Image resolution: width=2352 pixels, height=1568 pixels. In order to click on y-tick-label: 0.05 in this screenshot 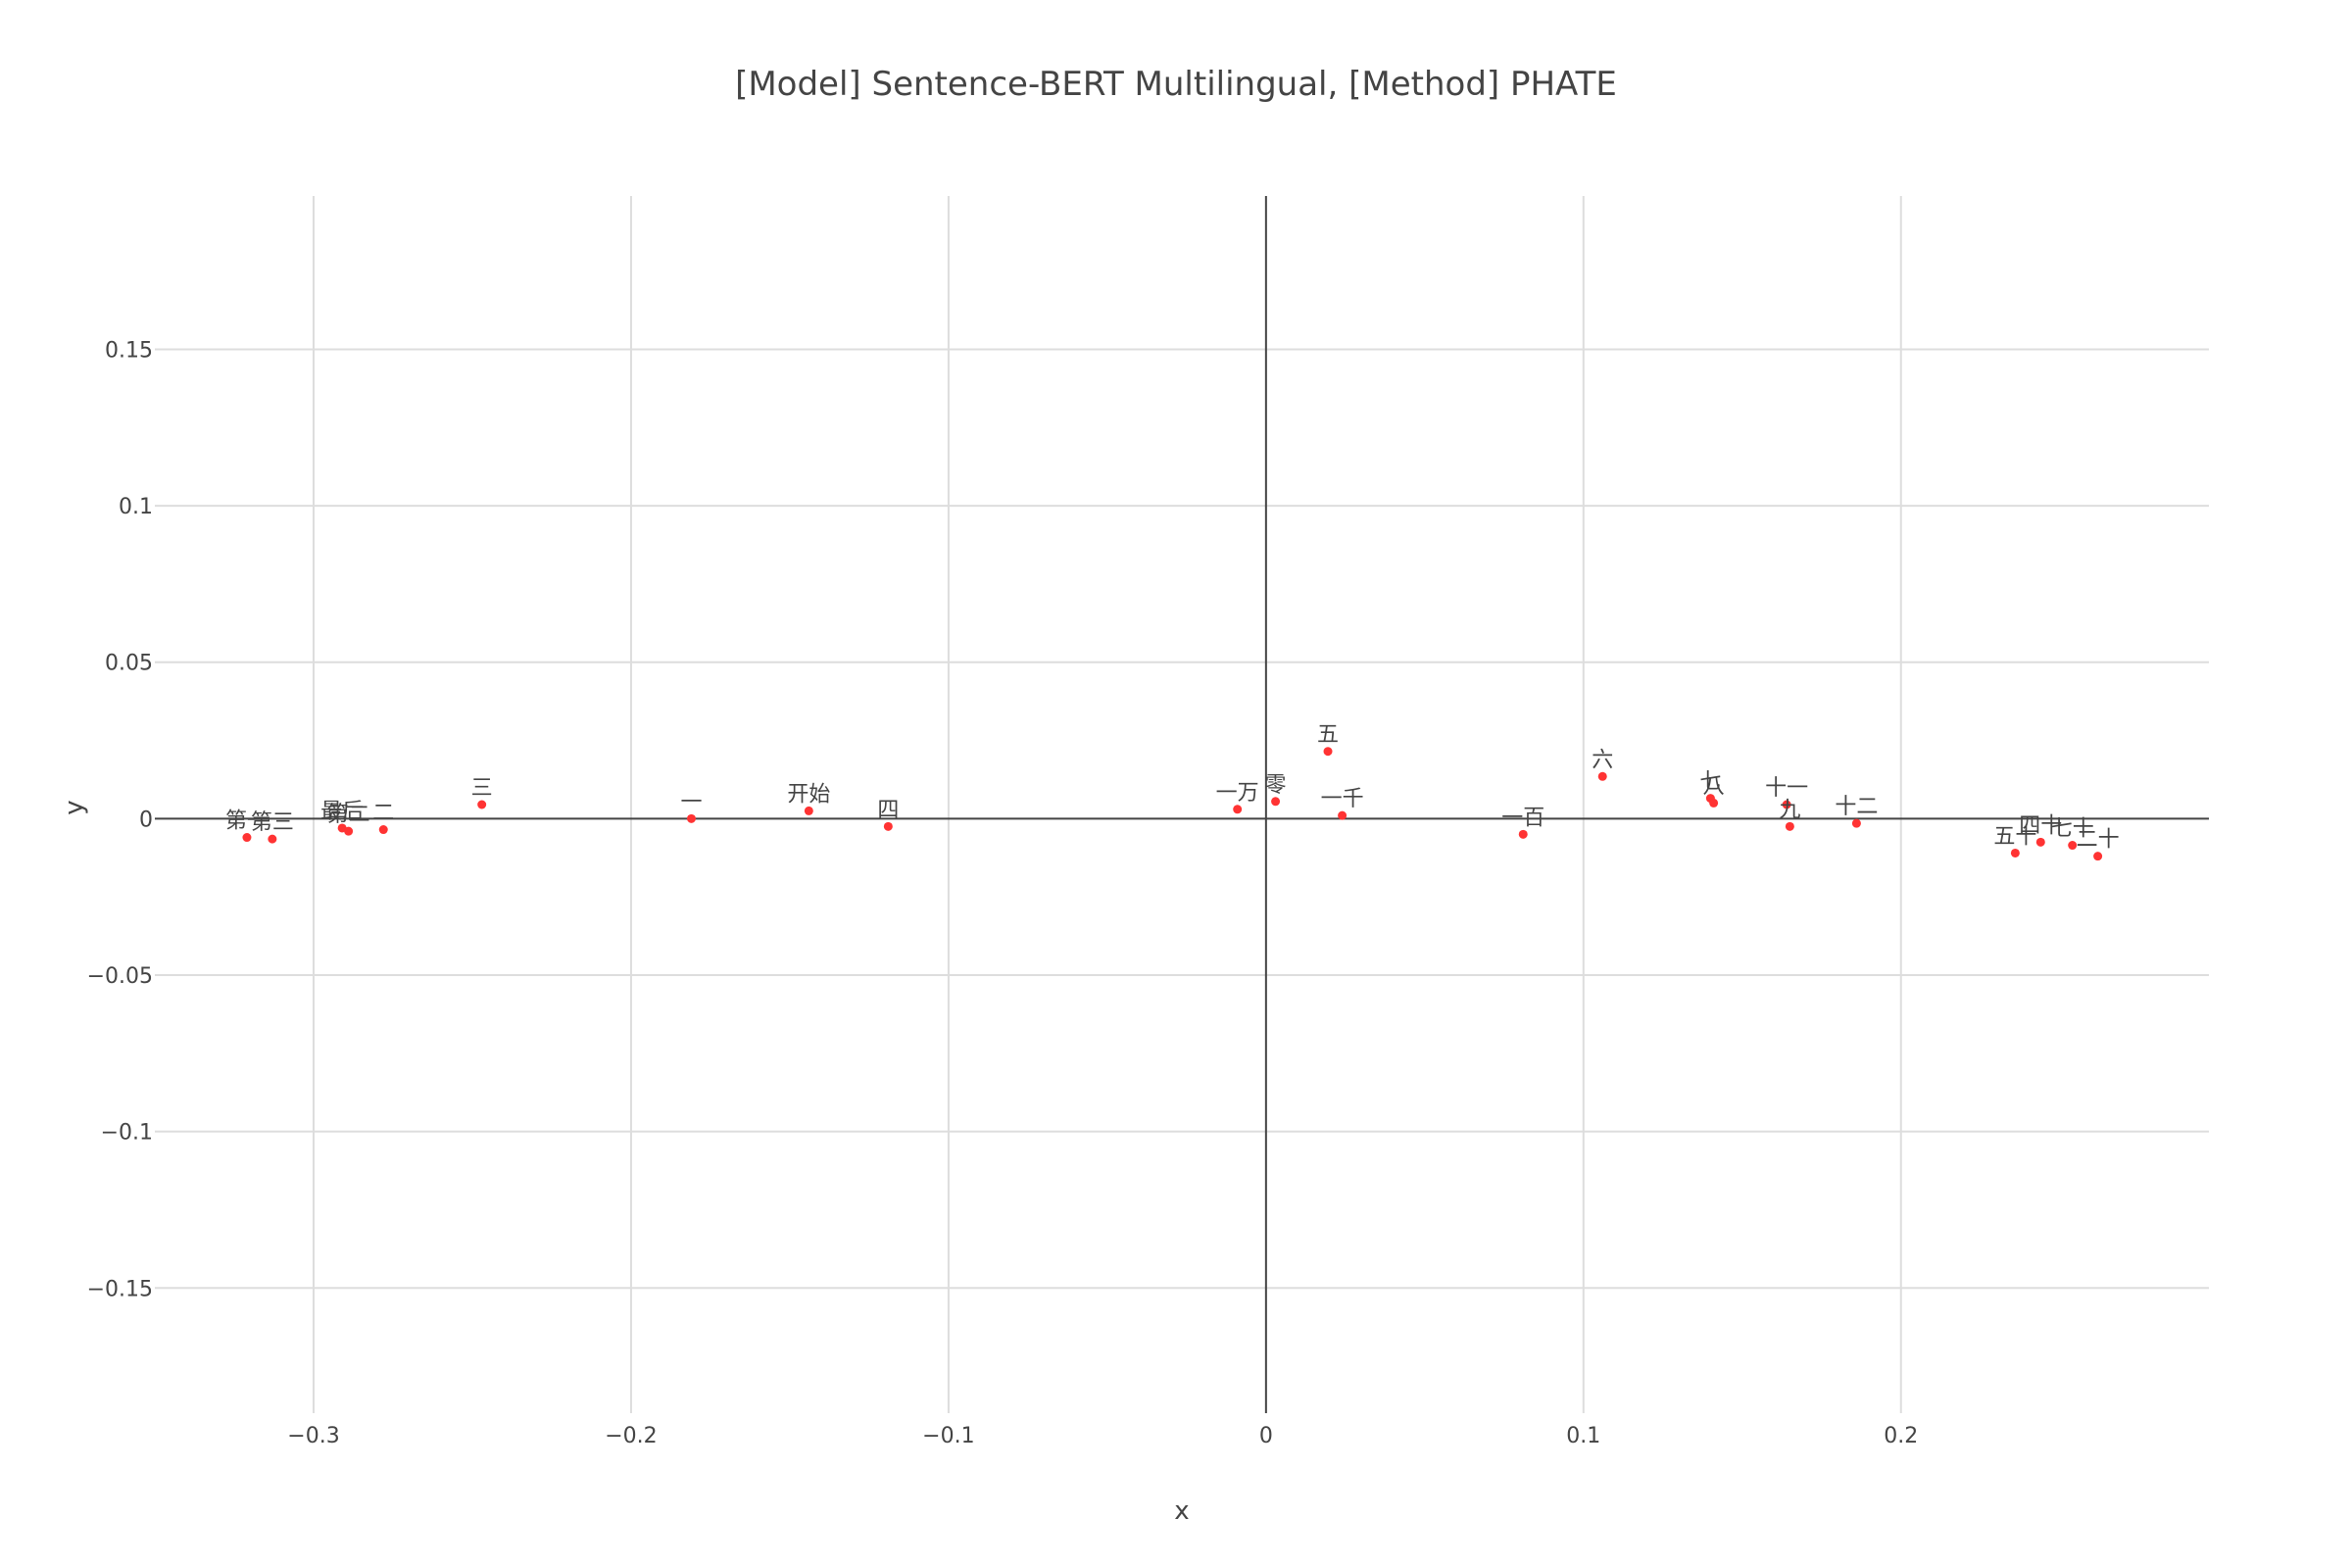, I will do `click(129, 664)`.